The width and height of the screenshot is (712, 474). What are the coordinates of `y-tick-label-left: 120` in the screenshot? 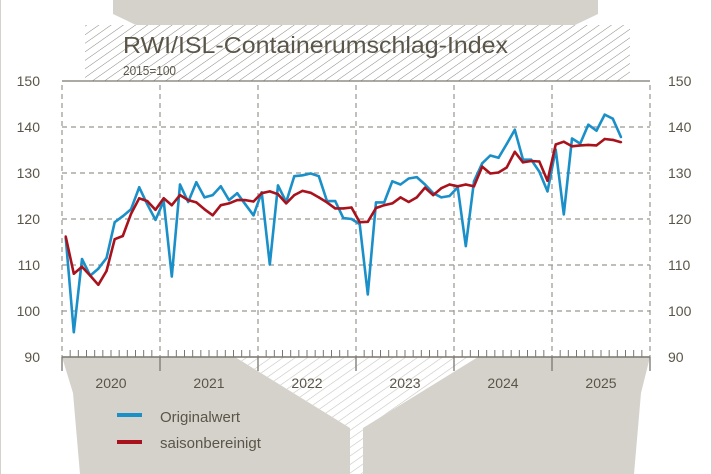 It's located at (29, 219).